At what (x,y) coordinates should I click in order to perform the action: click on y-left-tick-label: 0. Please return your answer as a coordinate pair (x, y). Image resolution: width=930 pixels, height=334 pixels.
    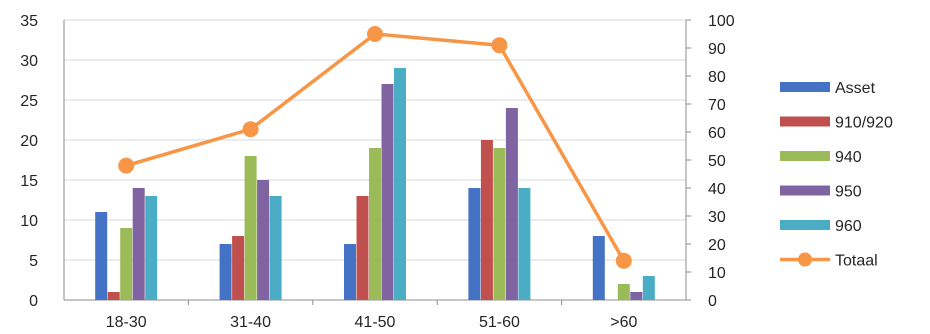
    Looking at the image, I should click on (33, 301).